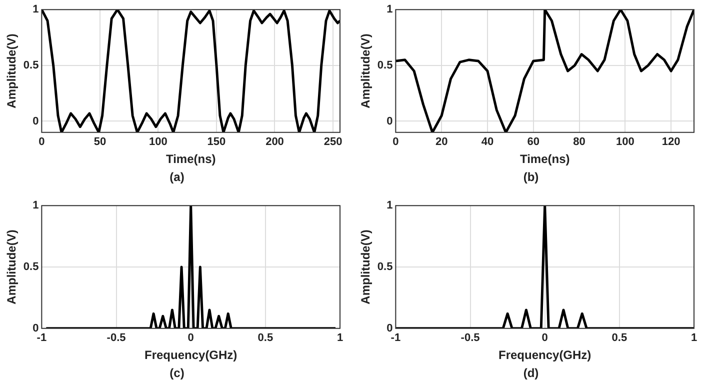  Describe the element at coordinates (531, 177) in the screenshot. I see `text: (b)` at that location.